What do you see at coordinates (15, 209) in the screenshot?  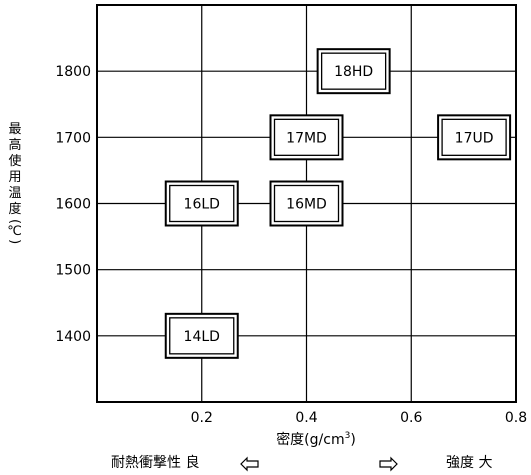 I see `y-axis-label-char: 度` at bounding box center [15, 209].